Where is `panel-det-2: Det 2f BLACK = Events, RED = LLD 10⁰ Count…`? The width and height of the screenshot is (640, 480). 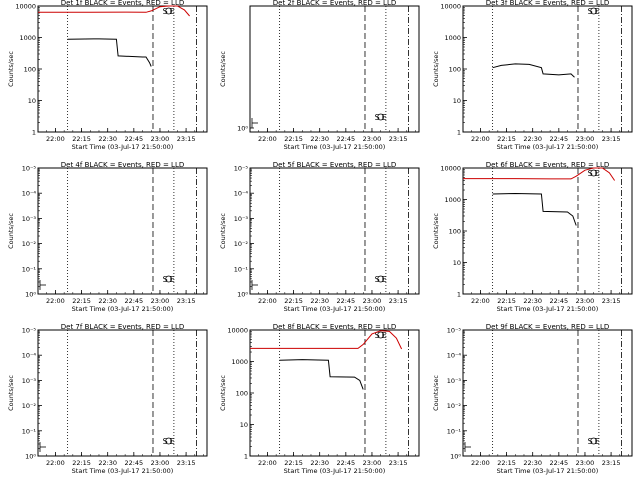 panel-det-2: Det 2f BLACK = Events, RED = LLD 10⁰ Count… is located at coordinates (319, 75).